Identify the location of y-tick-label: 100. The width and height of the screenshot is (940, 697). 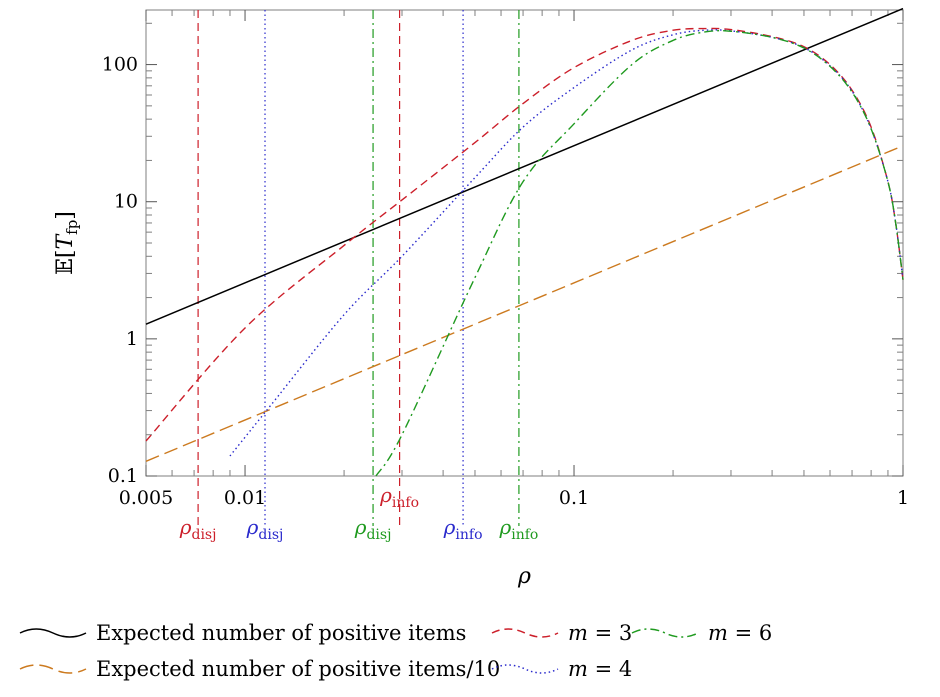
(120, 65).